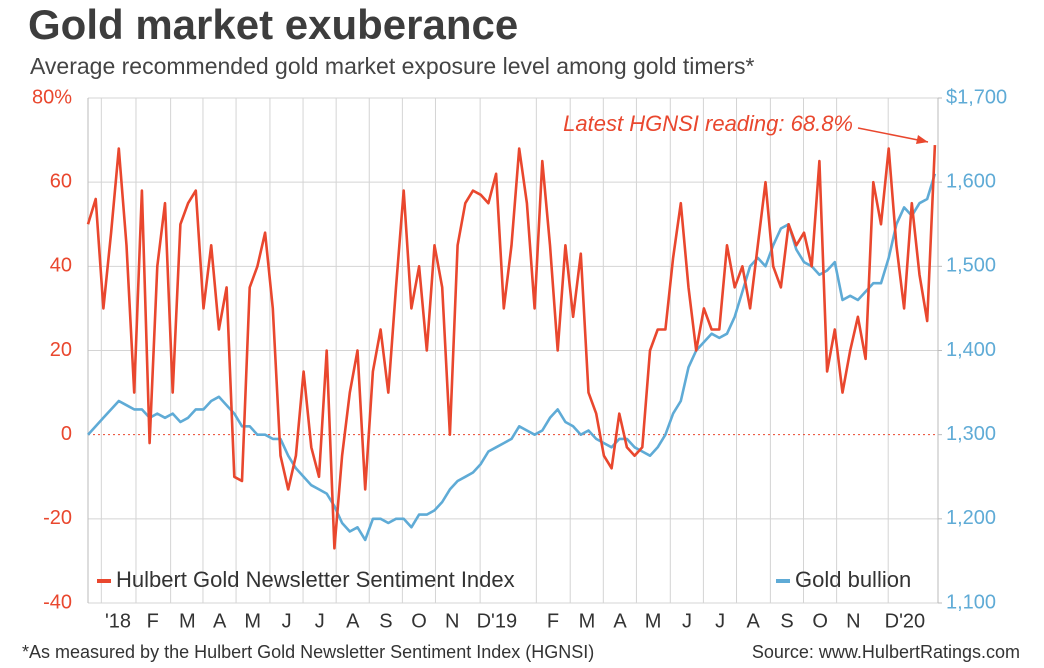  What do you see at coordinates (708, 123) in the screenshot?
I see `annotation: Latest HGNSI reading: 68.8%` at bounding box center [708, 123].